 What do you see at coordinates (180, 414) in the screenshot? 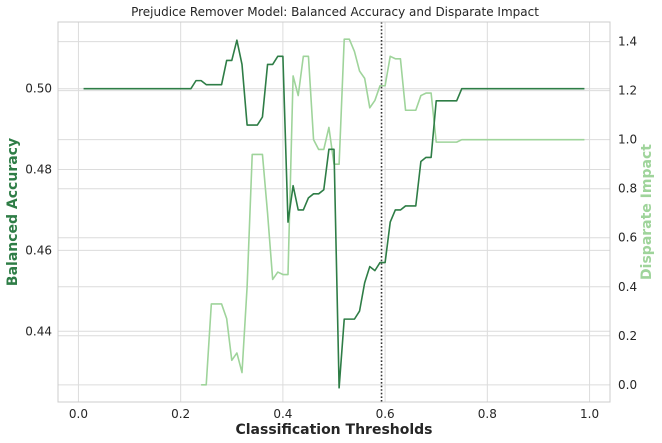
I see `x-tick-label: 0.2` at bounding box center [180, 414].